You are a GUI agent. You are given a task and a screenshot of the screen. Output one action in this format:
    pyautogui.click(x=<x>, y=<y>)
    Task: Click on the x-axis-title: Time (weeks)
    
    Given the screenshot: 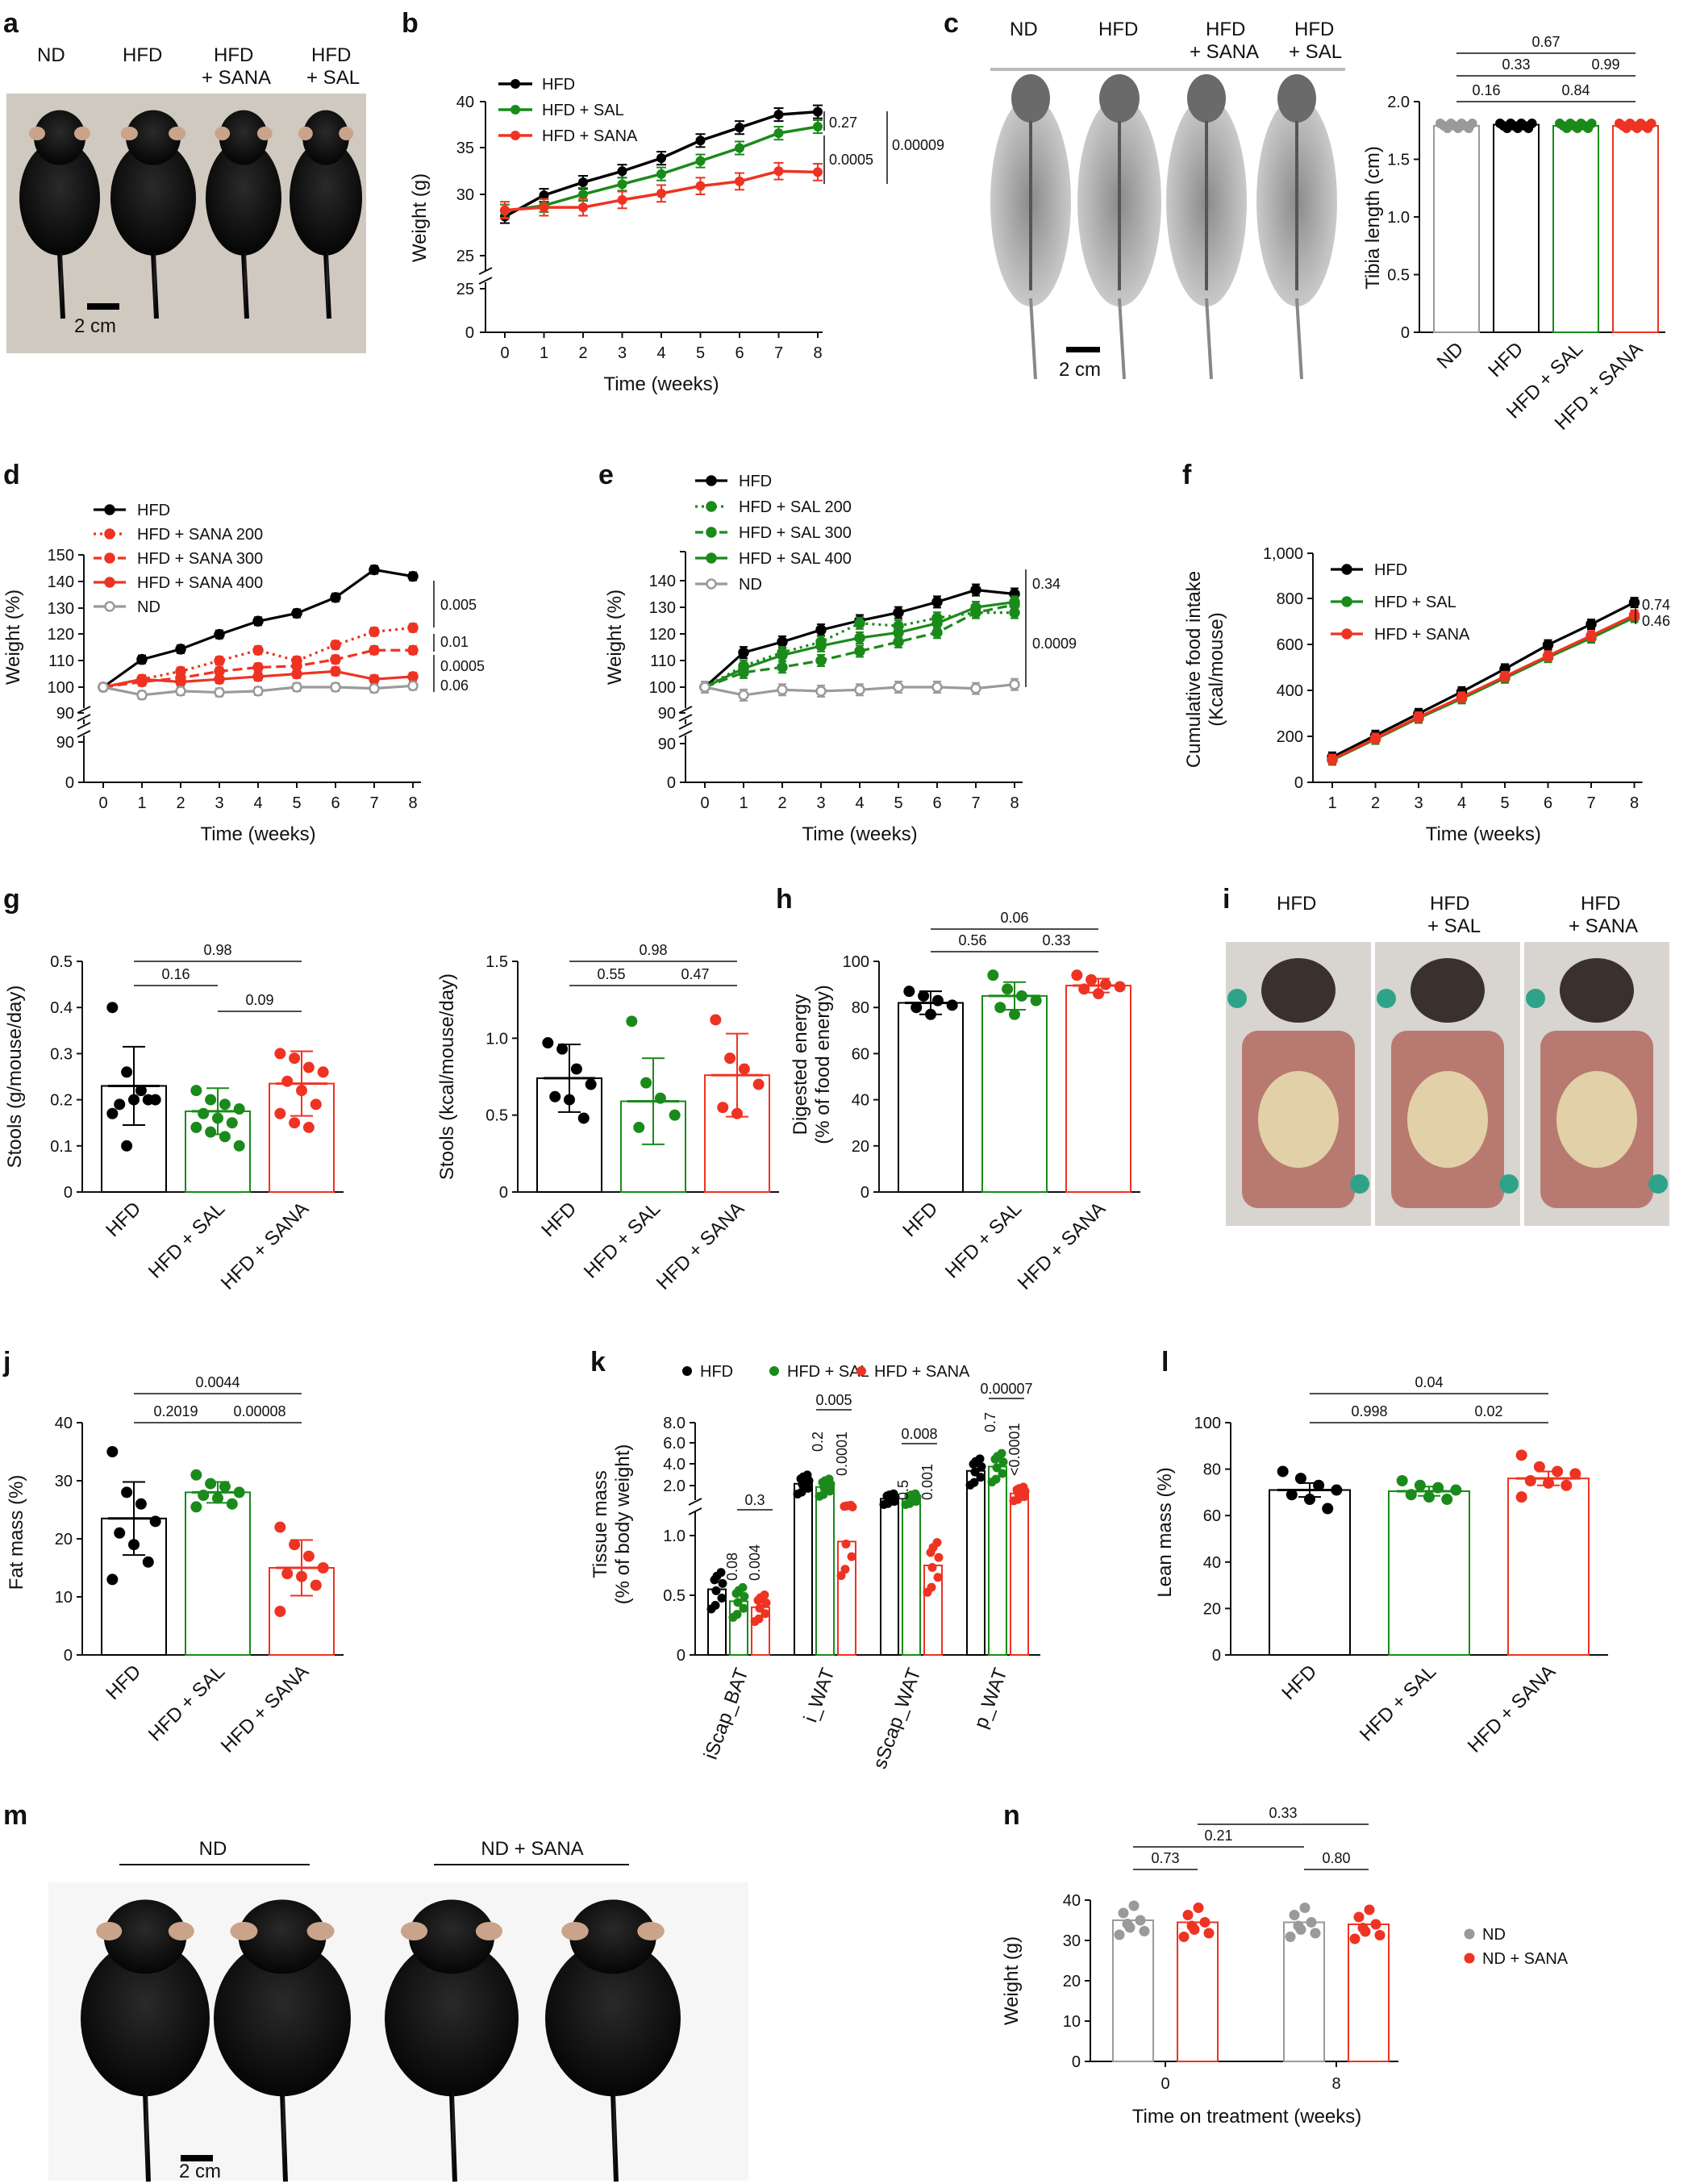 What is the action you would take?
    pyautogui.click(x=1483, y=834)
    